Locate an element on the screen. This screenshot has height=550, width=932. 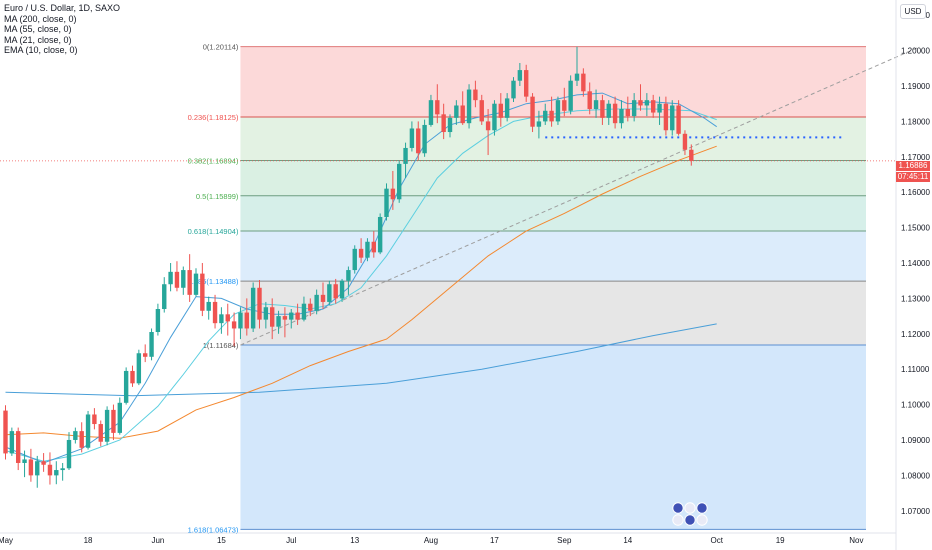
time-tick-label: Nov is located at coordinates (856, 540).